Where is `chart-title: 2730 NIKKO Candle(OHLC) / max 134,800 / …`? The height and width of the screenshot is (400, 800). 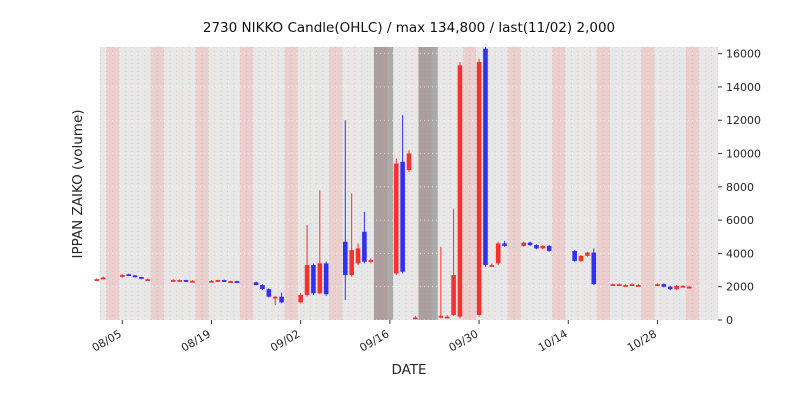 chart-title: 2730 NIKKO Candle(OHLC) / max 134,800 / … is located at coordinates (409, 28).